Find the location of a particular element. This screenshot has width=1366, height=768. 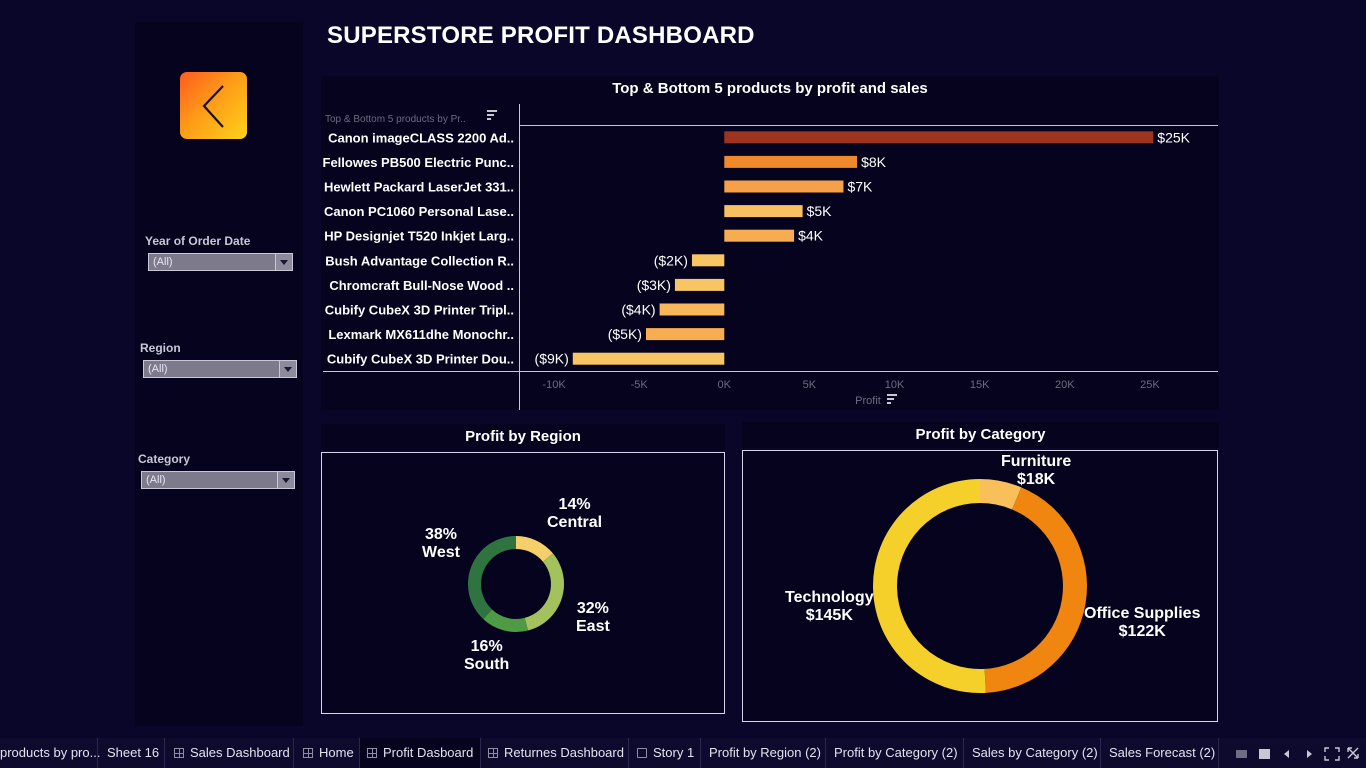

tab-label: Sales by Category (2) is located at coordinates (1035, 752).